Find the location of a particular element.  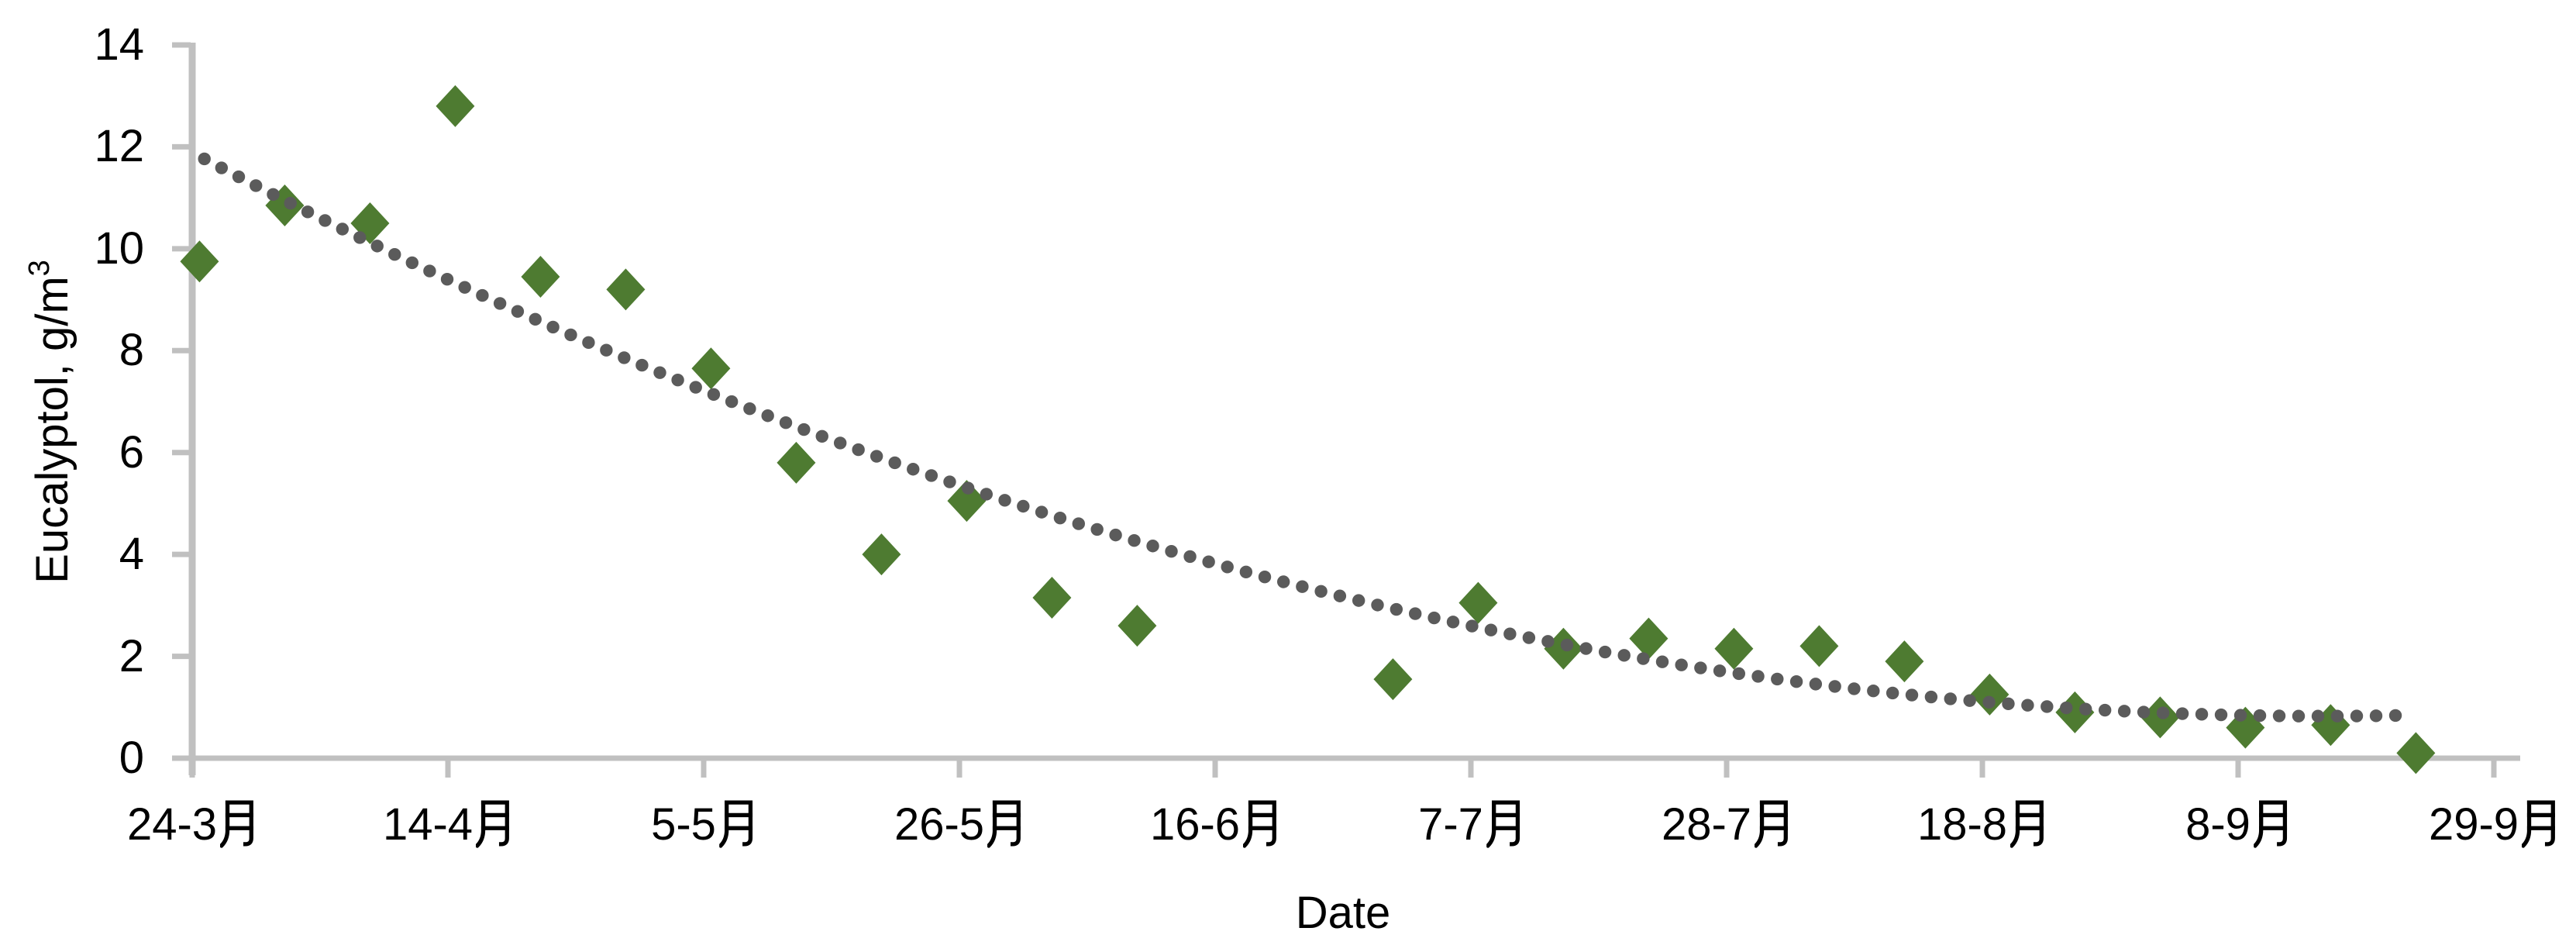

x-tick-text: 29-9 is located at coordinates (2473, 825).